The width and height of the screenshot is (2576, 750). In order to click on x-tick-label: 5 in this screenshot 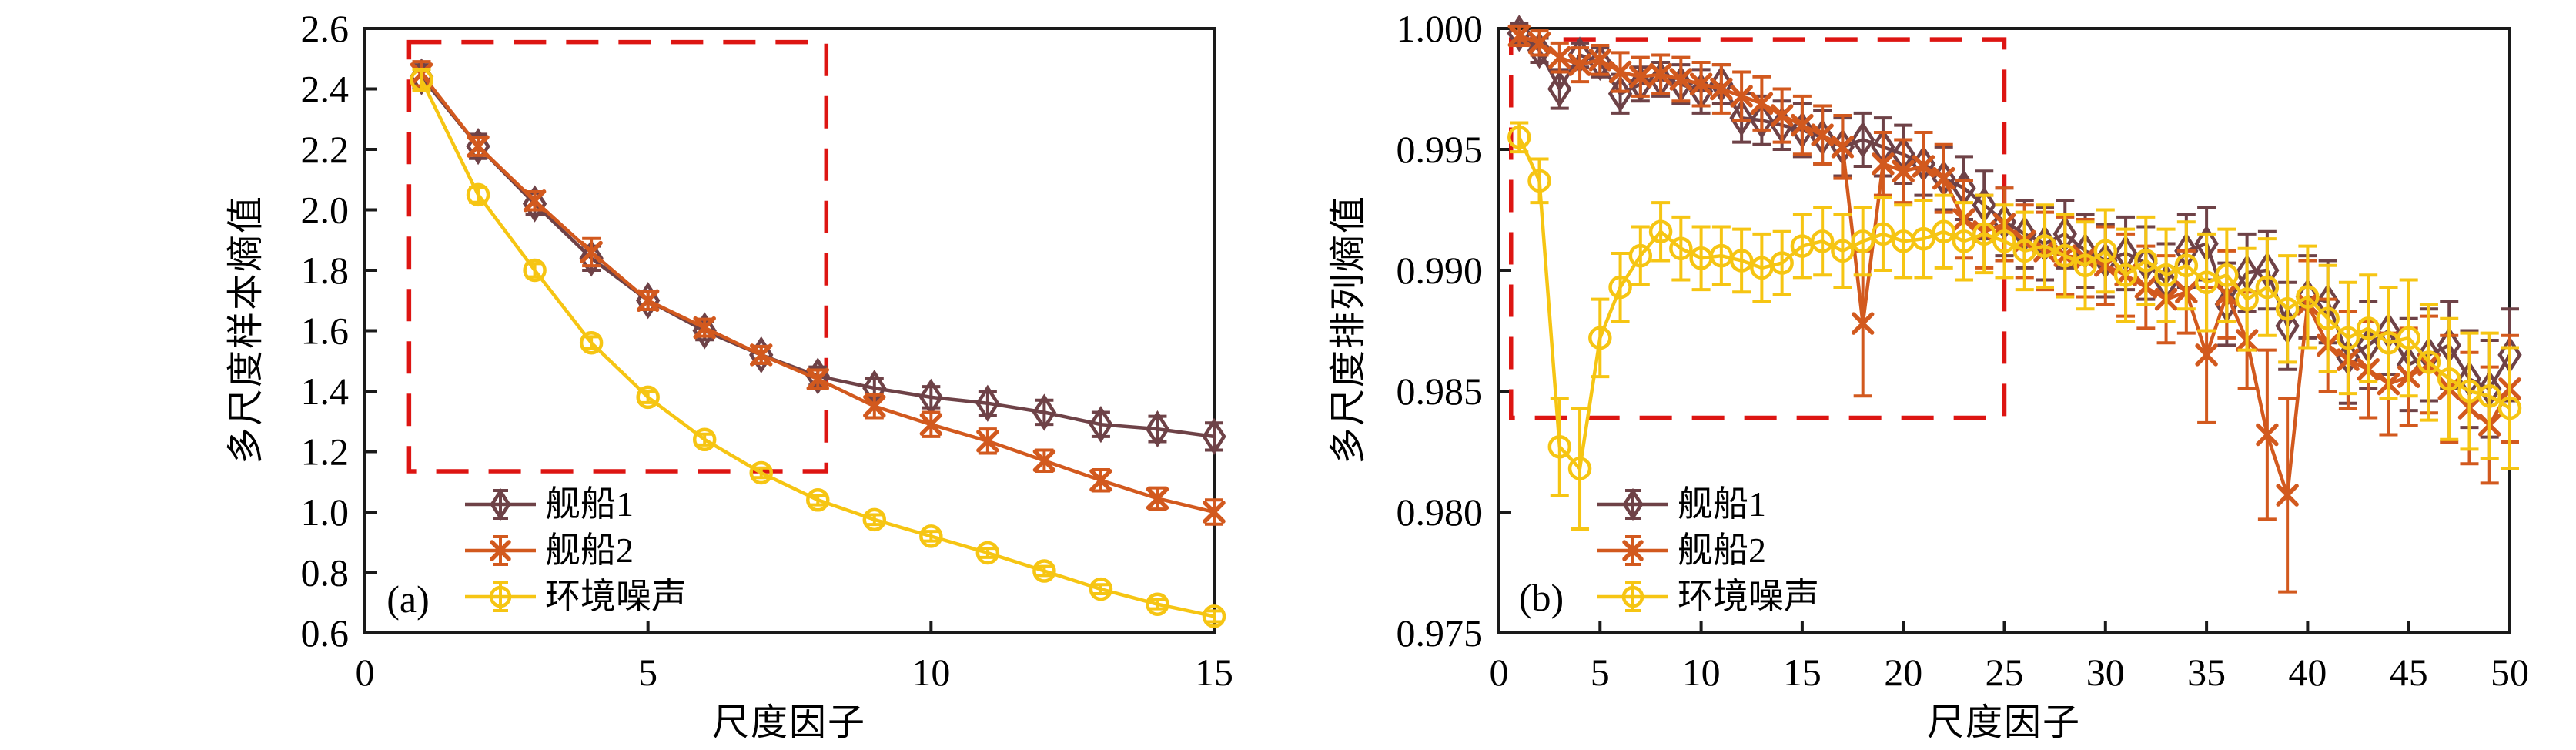, I will do `click(648, 672)`.